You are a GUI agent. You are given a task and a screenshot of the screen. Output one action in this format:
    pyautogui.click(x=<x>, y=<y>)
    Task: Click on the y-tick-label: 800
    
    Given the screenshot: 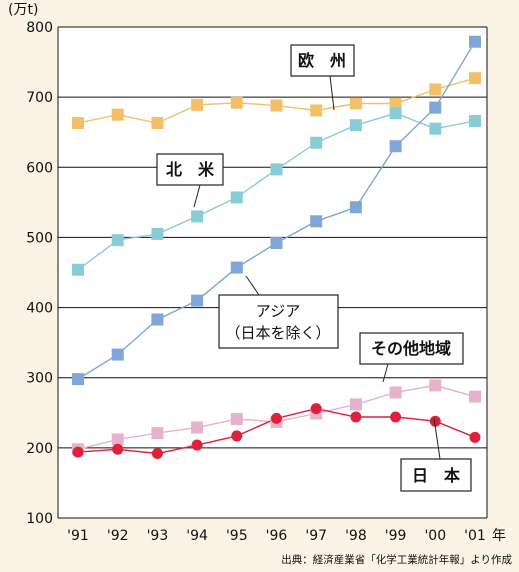 What is the action you would take?
    pyautogui.click(x=39, y=28)
    